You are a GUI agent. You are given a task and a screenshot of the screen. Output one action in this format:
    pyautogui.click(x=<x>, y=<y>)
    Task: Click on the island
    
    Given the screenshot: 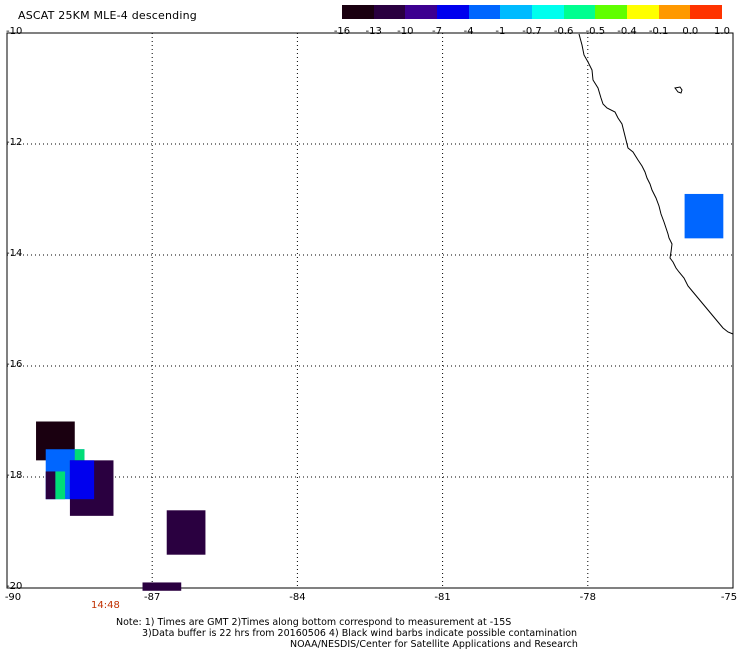 What is the action you would take?
    pyautogui.click(x=678, y=90)
    